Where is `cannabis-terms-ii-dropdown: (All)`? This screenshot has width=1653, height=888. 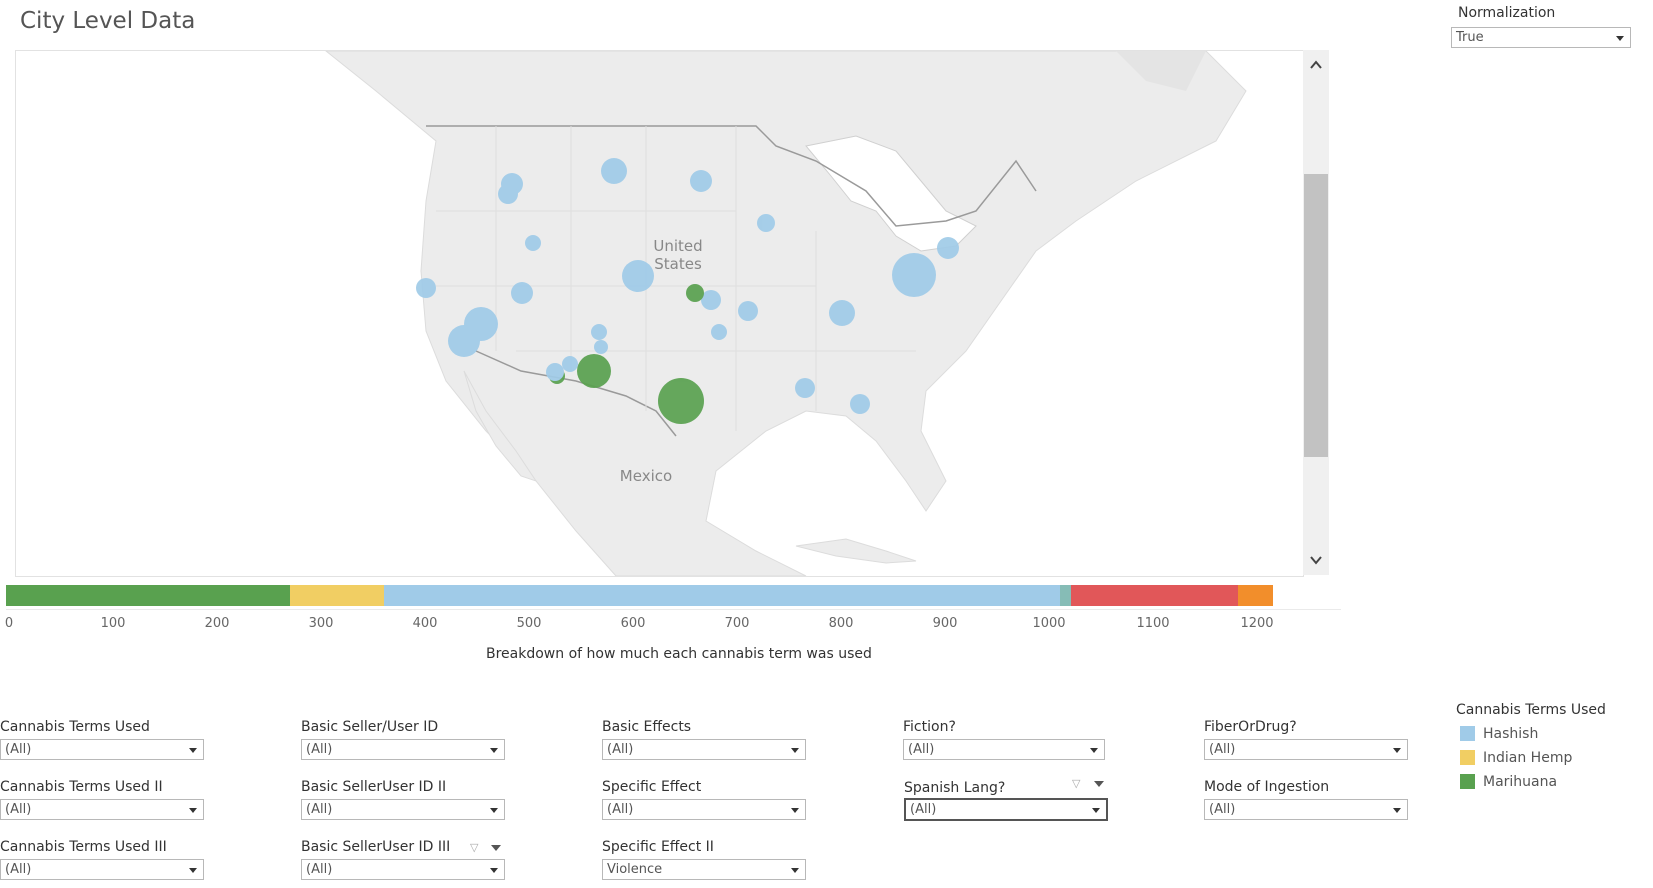 cannabis-terms-ii-dropdown: (All) is located at coordinates (102, 809).